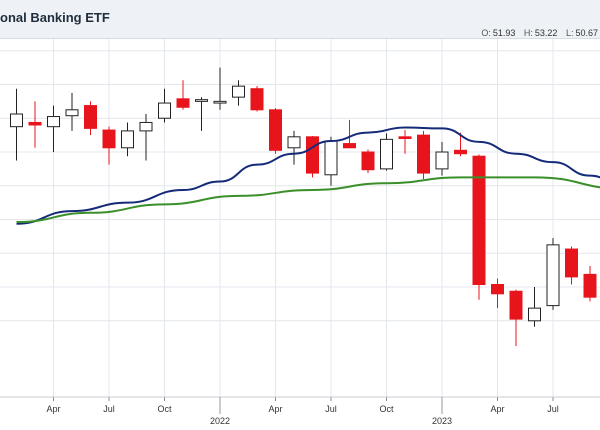 Image resolution: width=600 pixels, height=430 pixels. I want to click on high-label: H:, so click(528, 33).